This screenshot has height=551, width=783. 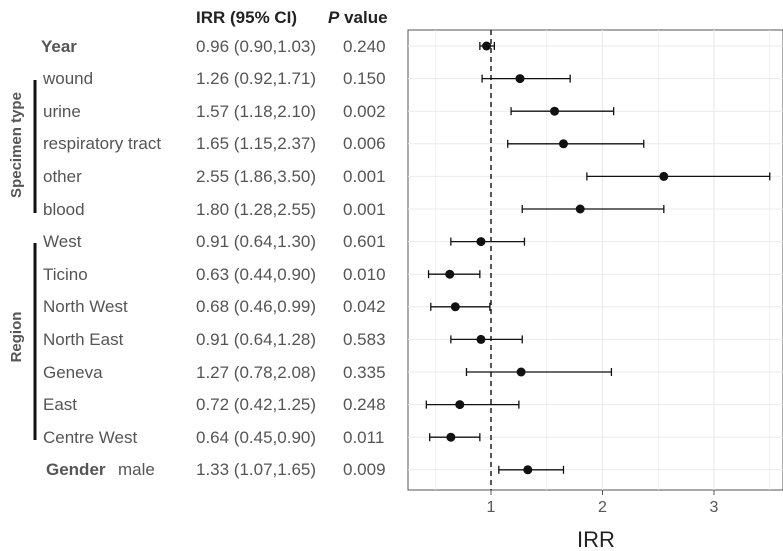 I want to click on table-row: wound 1.26 (0.92,1.71) 0.150, so click(x=210, y=78).